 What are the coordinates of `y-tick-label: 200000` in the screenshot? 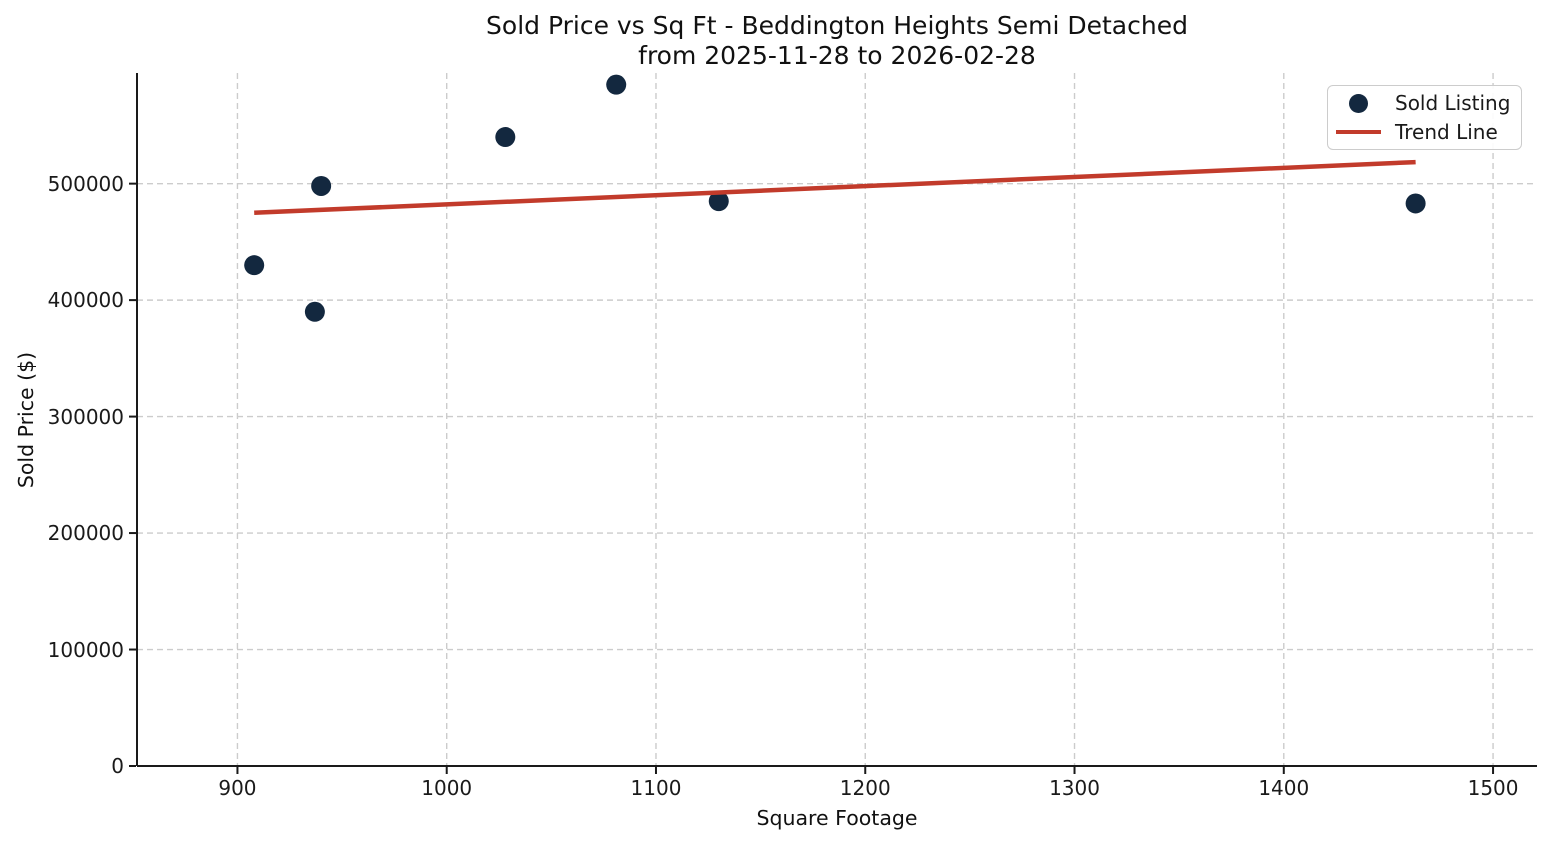 It's located at (85, 533).